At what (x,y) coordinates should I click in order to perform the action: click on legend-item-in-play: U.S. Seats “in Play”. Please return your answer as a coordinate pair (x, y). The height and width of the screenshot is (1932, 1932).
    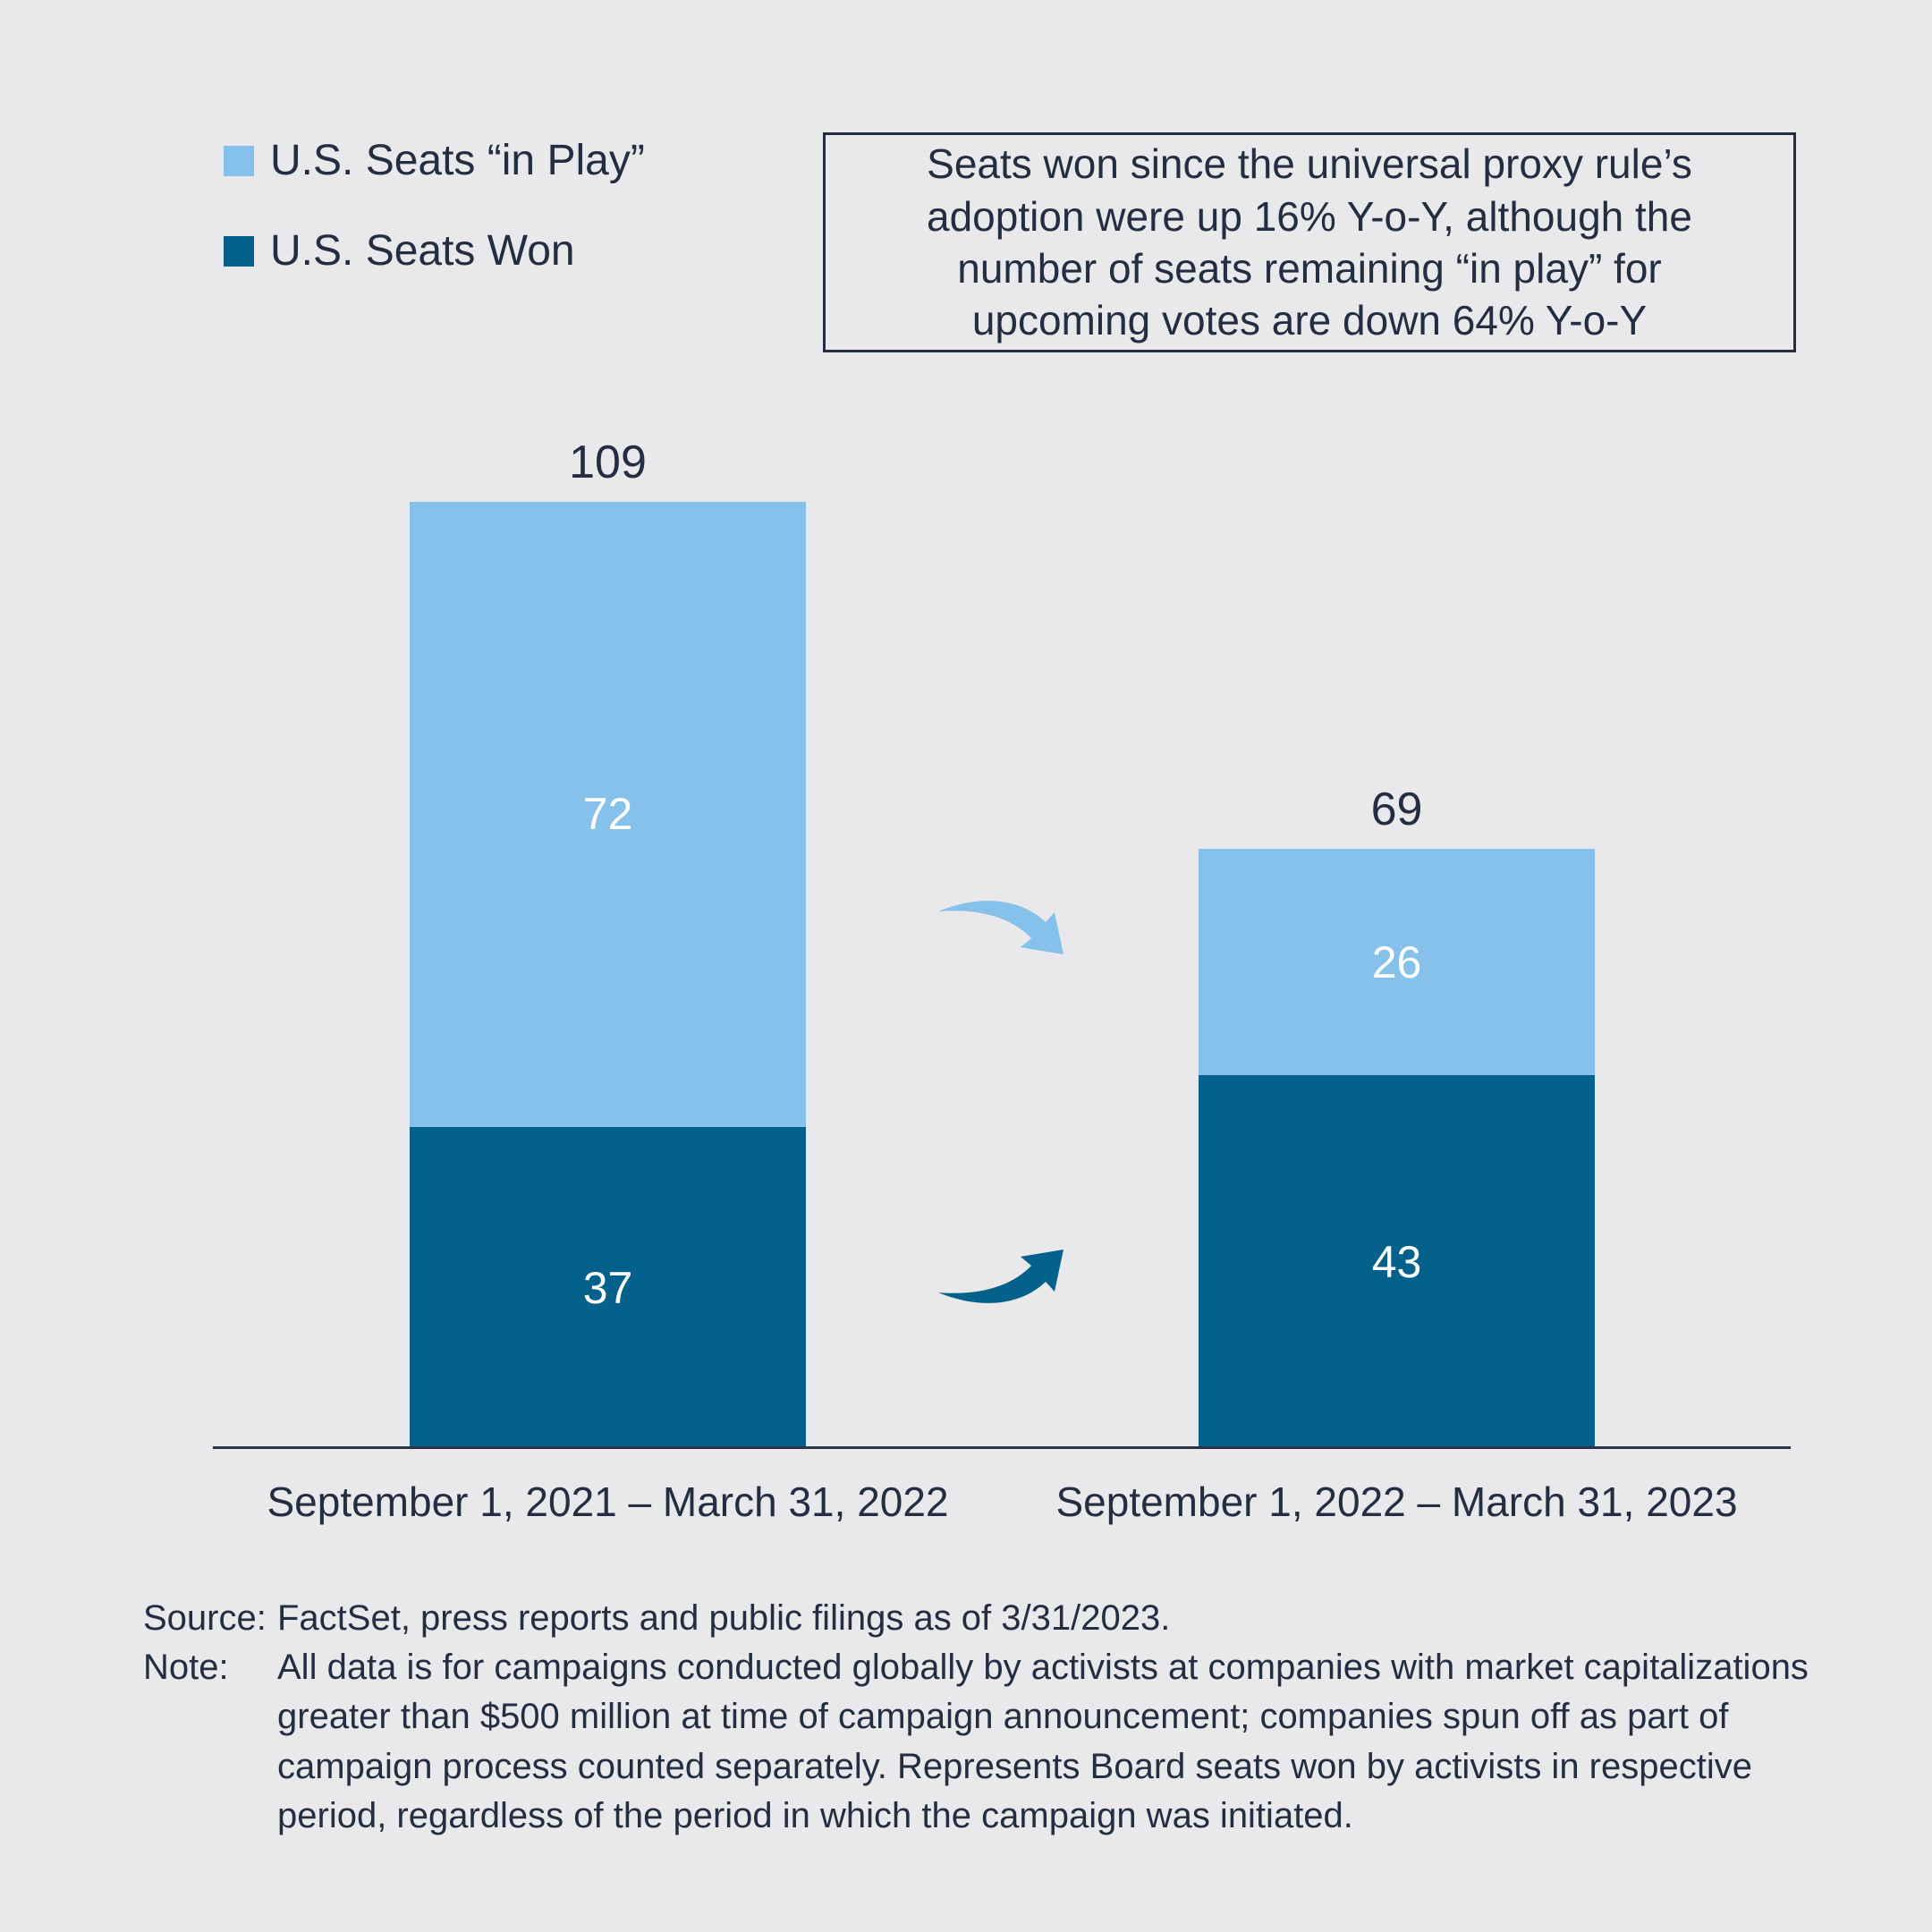
    Looking at the image, I should click on (434, 160).